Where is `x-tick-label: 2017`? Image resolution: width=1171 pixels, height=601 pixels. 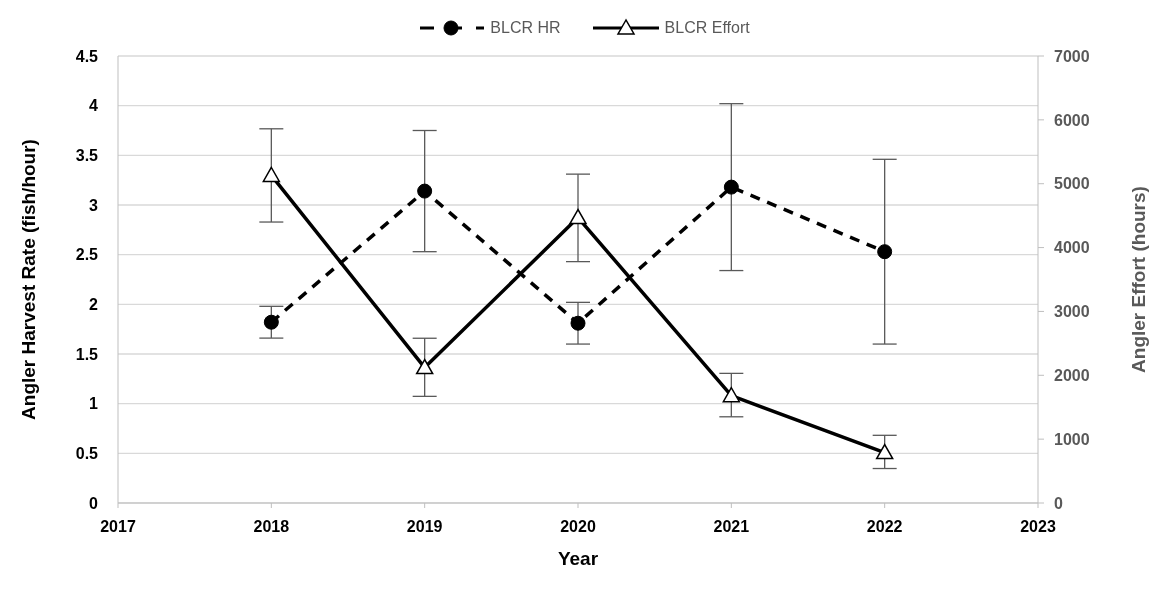 x-tick-label: 2017 is located at coordinates (118, 526).